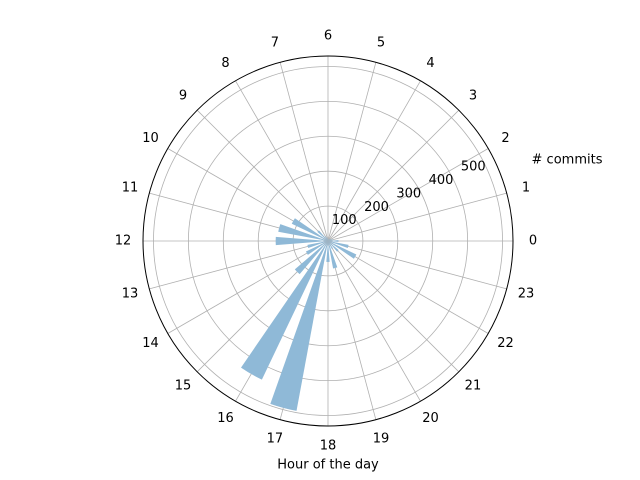 The height and width of the screenshot is (480, 640). I want to click on angle-tick-label: 19, so click(381, 439).